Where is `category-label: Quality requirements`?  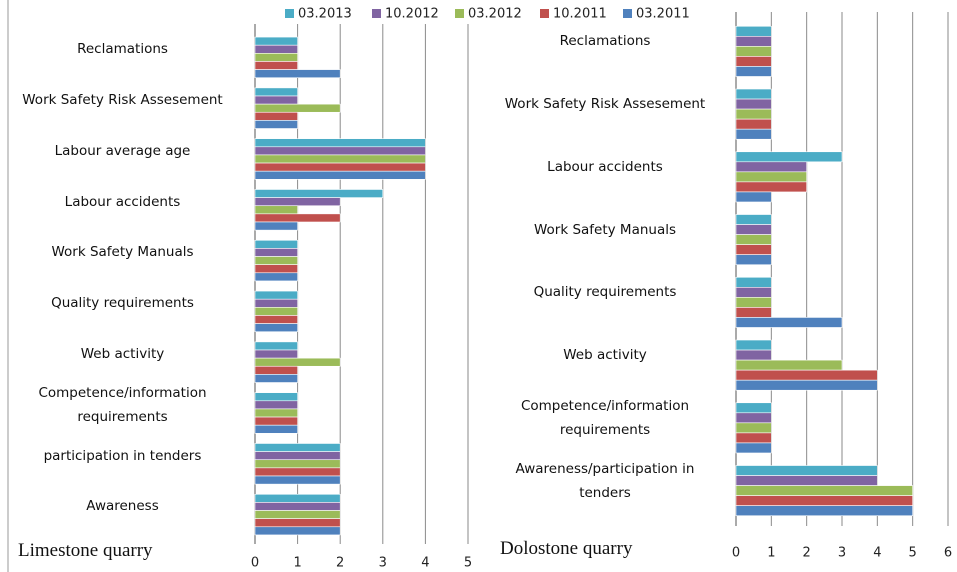
category-label: Quality requirements is located at coordinates (122, 303).